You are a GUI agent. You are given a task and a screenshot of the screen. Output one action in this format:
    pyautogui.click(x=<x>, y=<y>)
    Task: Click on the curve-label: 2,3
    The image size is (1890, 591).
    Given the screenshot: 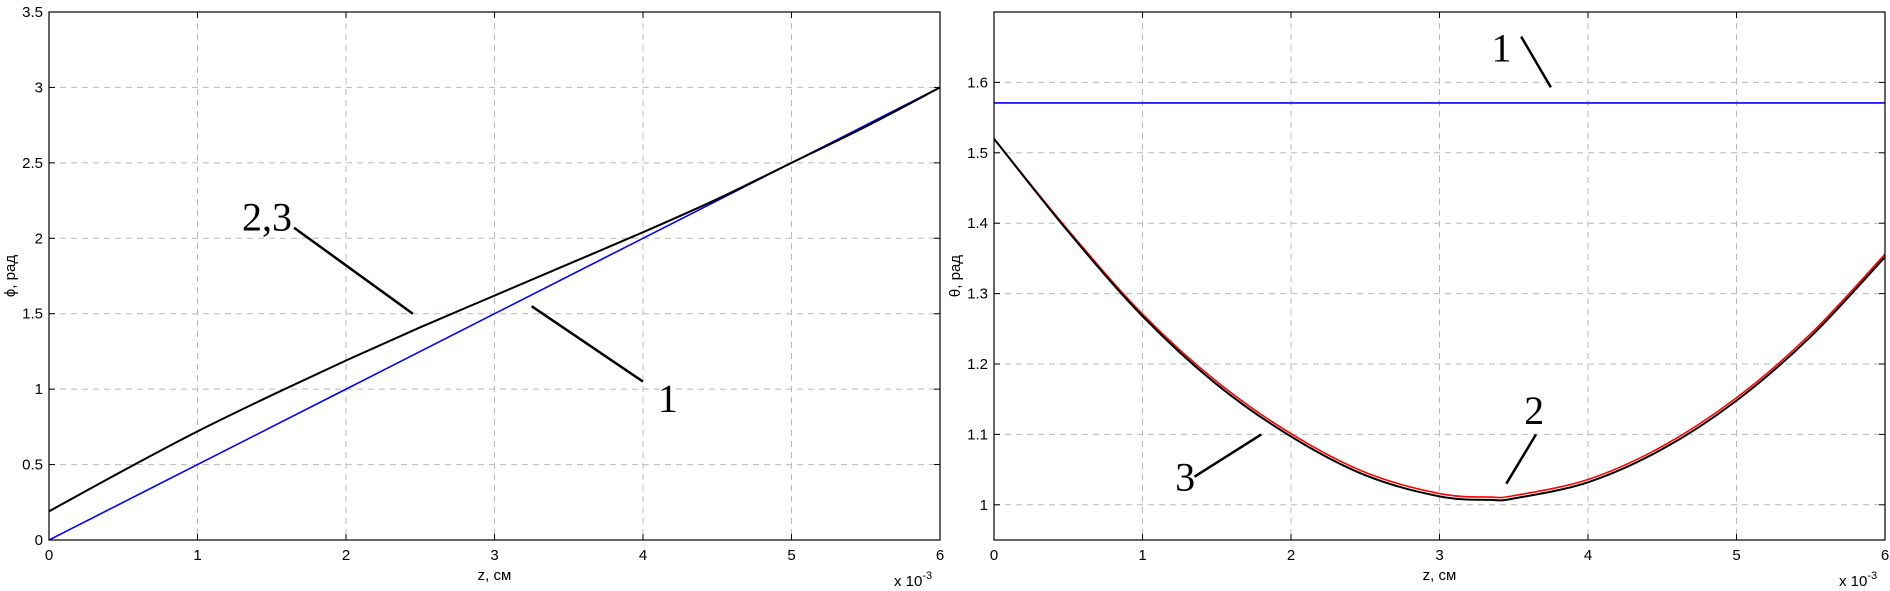 What is the action you would take?
    pyautogui.click(x=267, y=217)
    